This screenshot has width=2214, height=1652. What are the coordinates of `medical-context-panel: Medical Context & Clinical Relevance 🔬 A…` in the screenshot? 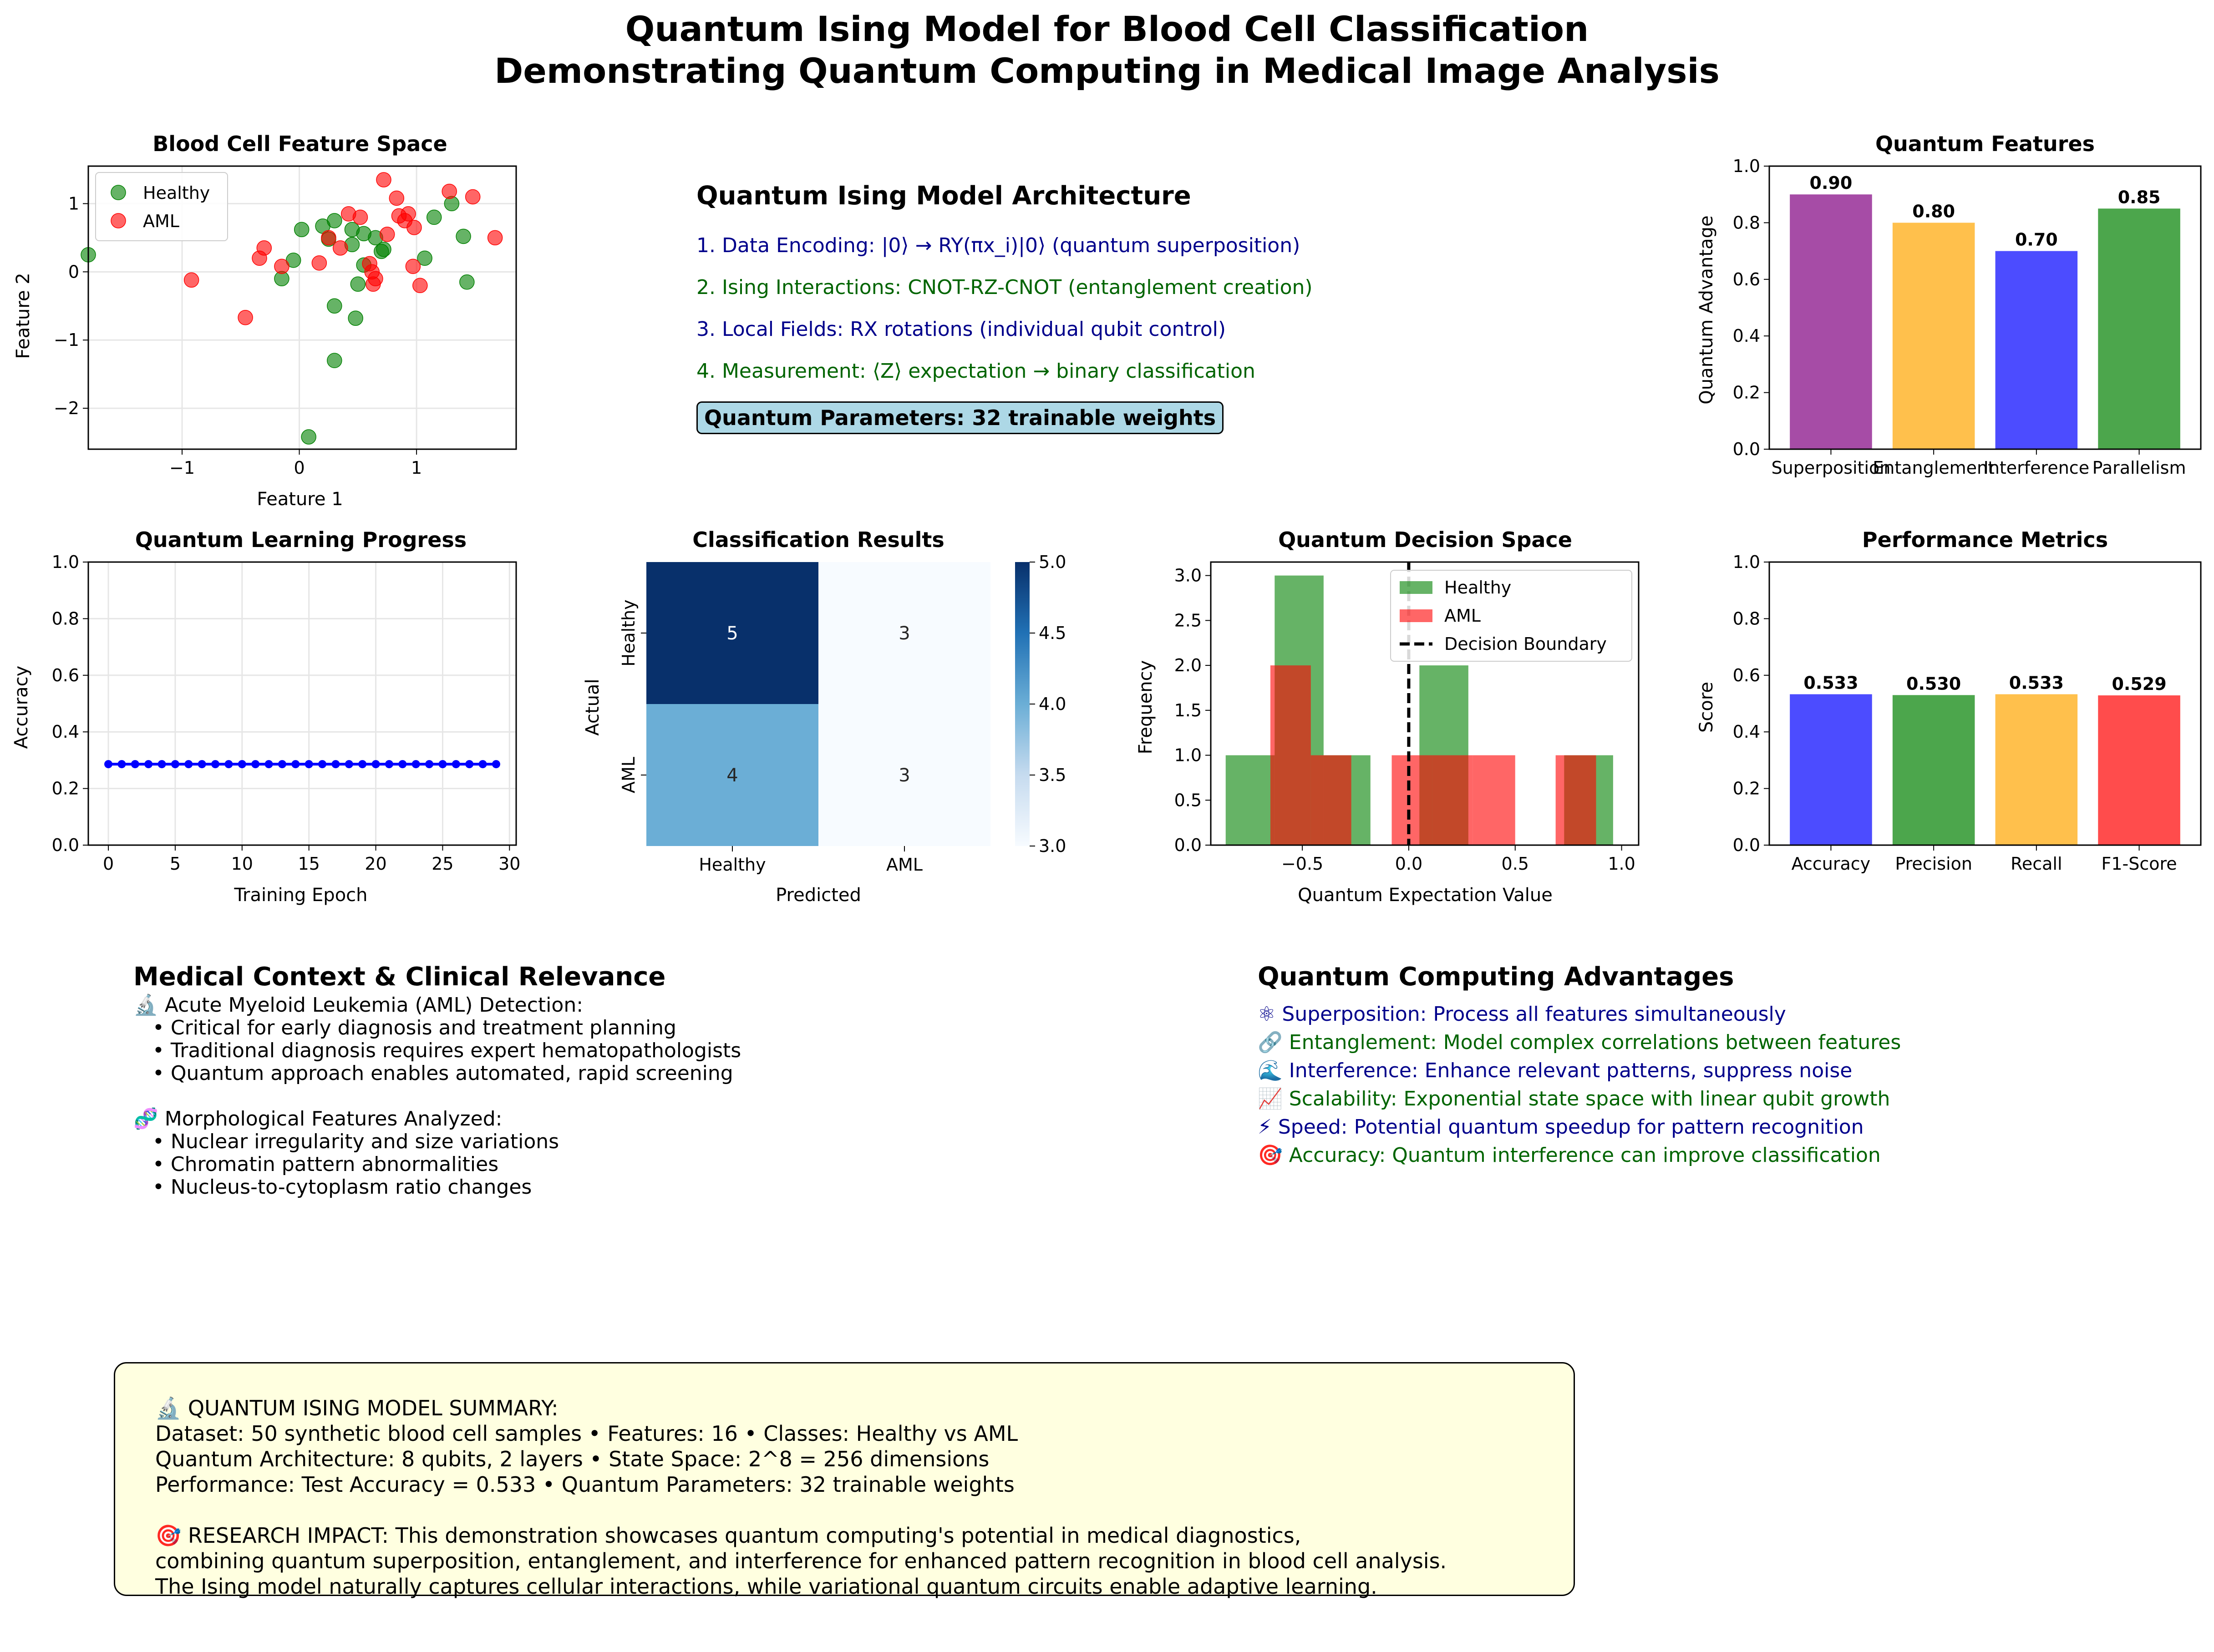 It's located at (656, 1080).